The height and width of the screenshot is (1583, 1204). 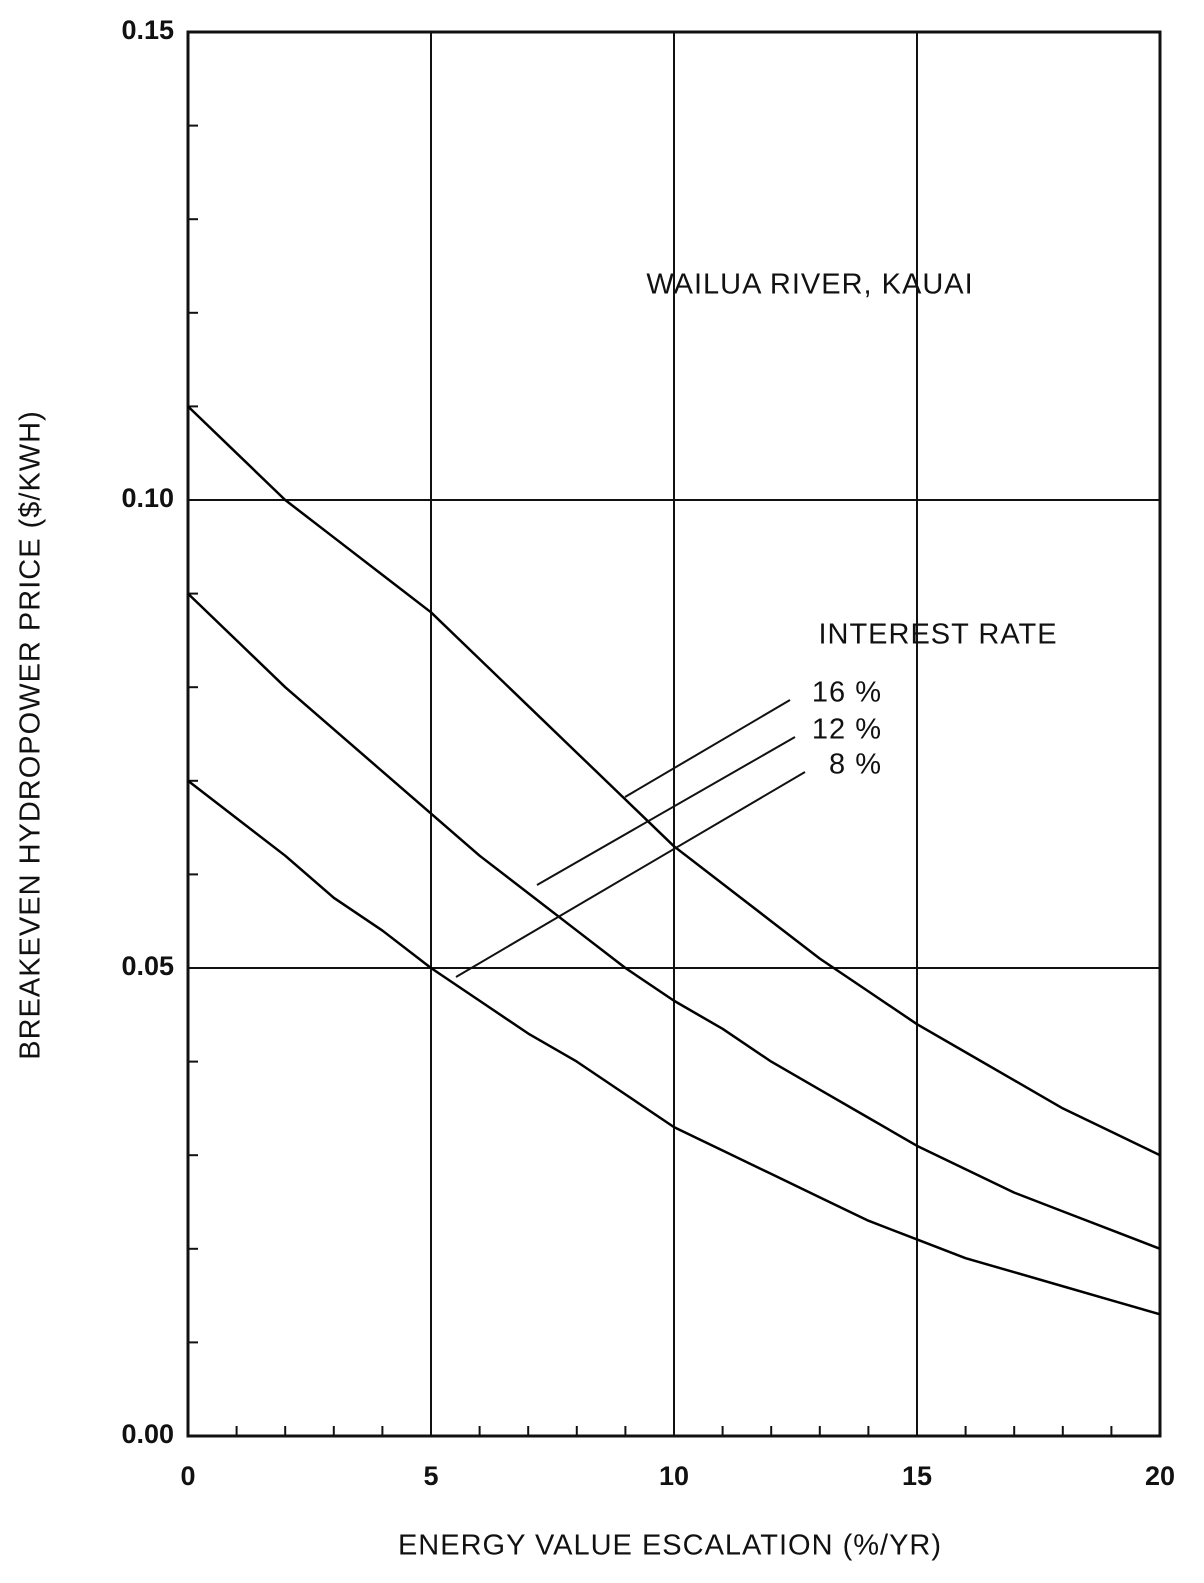 I want to click on legend-label: 12 %, so click(x=847, y=730).